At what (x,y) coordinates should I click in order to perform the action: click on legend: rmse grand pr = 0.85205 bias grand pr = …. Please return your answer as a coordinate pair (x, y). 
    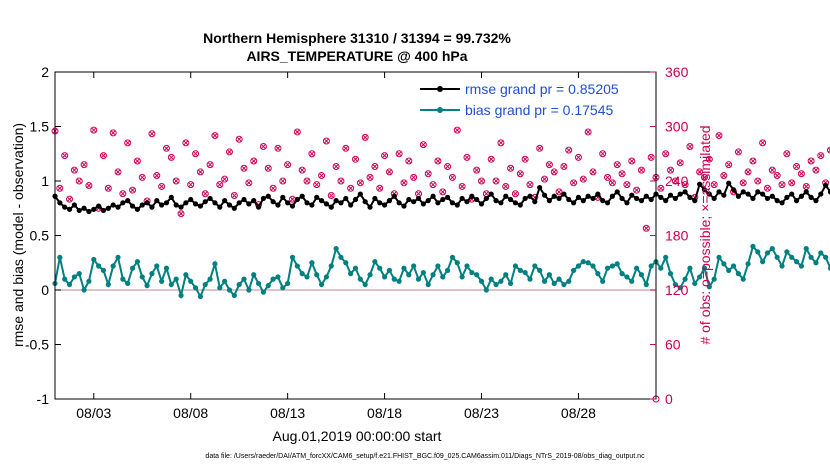
    Looking at the image, I should click on (534, 100).